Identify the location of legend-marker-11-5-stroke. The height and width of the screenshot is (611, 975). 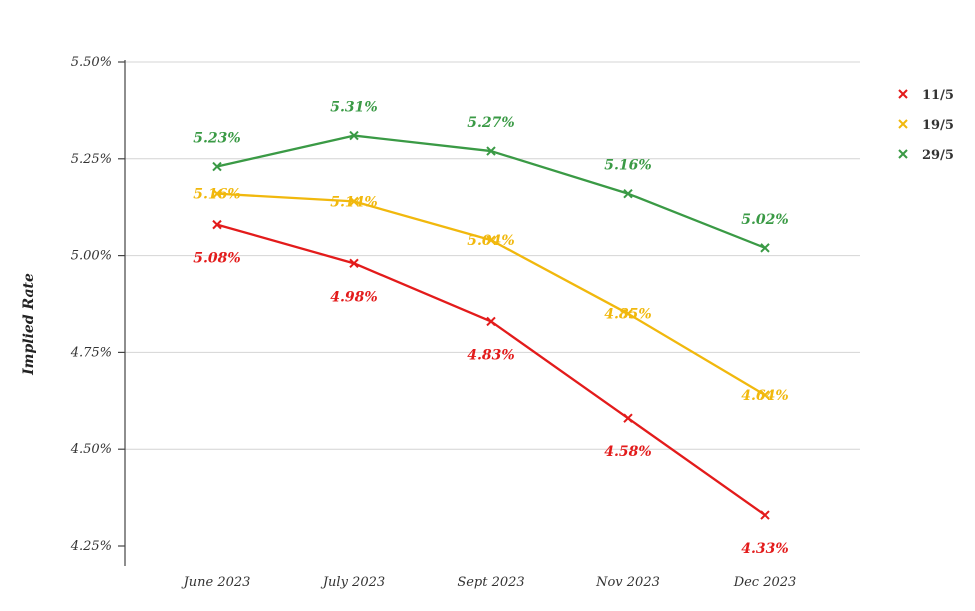
(903, 94).